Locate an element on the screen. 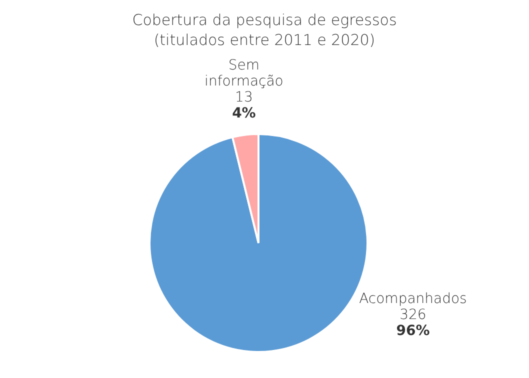  text: 96% is located at coordinates (413, 330).